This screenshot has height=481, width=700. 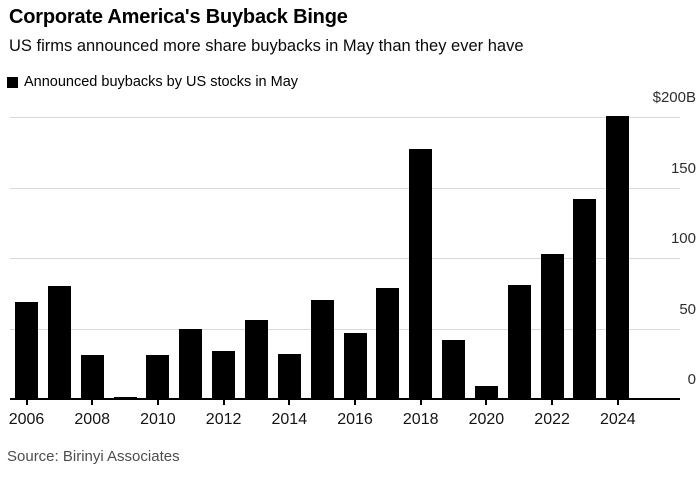 I want to click on y-axis-label-50: 50, so click(x=687, y=309).